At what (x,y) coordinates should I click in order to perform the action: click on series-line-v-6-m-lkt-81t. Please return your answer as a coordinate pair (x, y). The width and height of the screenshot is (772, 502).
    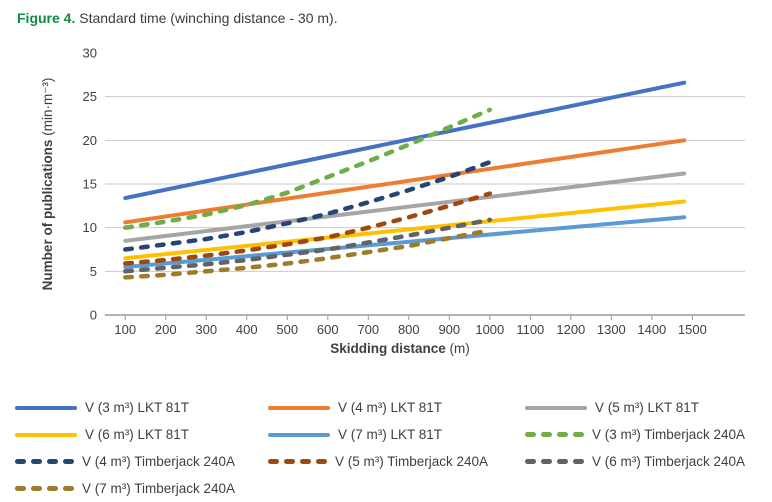
    Looking at the image, I should click on (405, 230).